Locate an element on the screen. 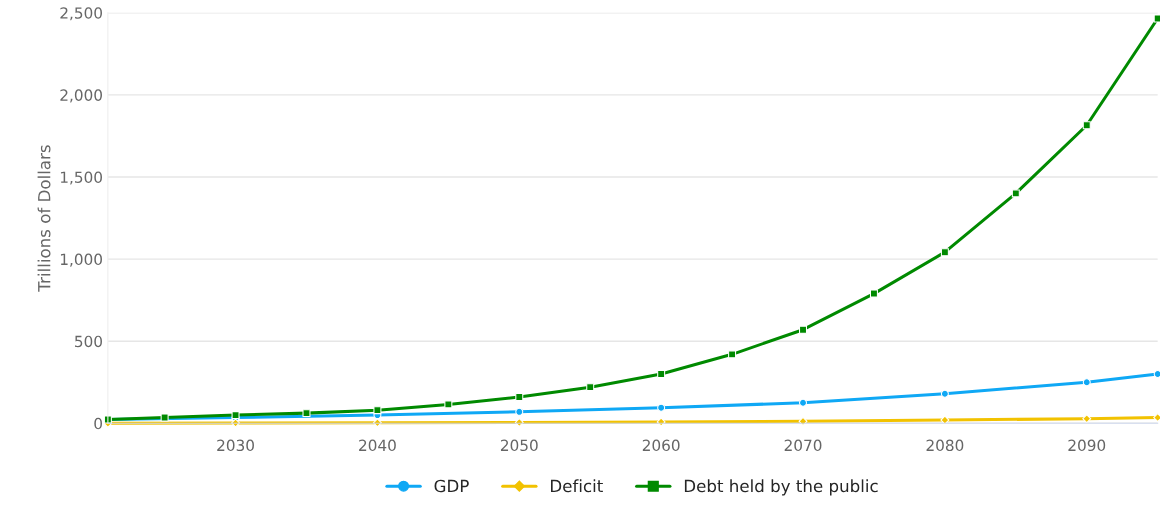  legend-label: GDP is located at coordinates (451, 486).